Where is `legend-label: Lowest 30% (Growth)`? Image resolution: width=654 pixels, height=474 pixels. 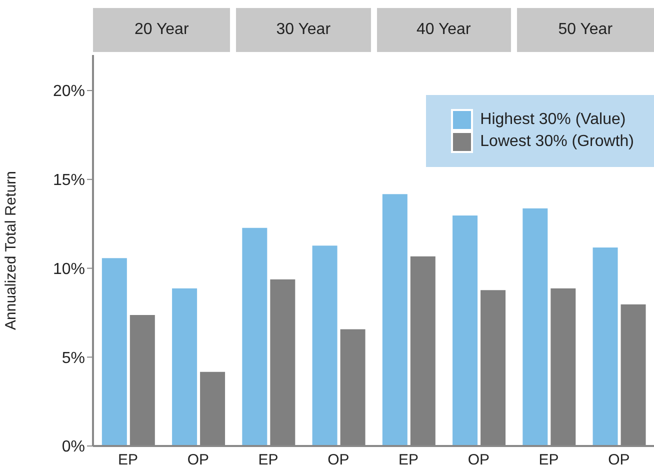
legend-label: Lowest 30% (Growth) is located at coordinates (557, 142).